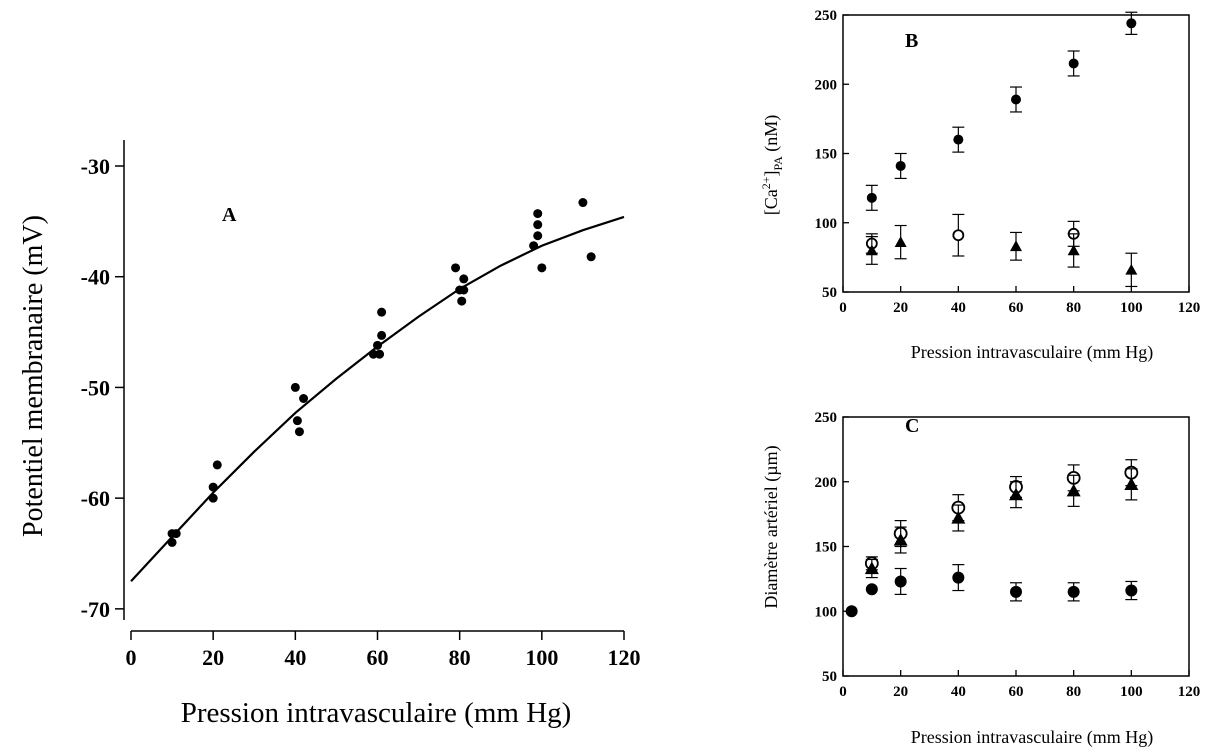  I want to click on panel-c-x-tick-label: 120, so click(1189, 692).